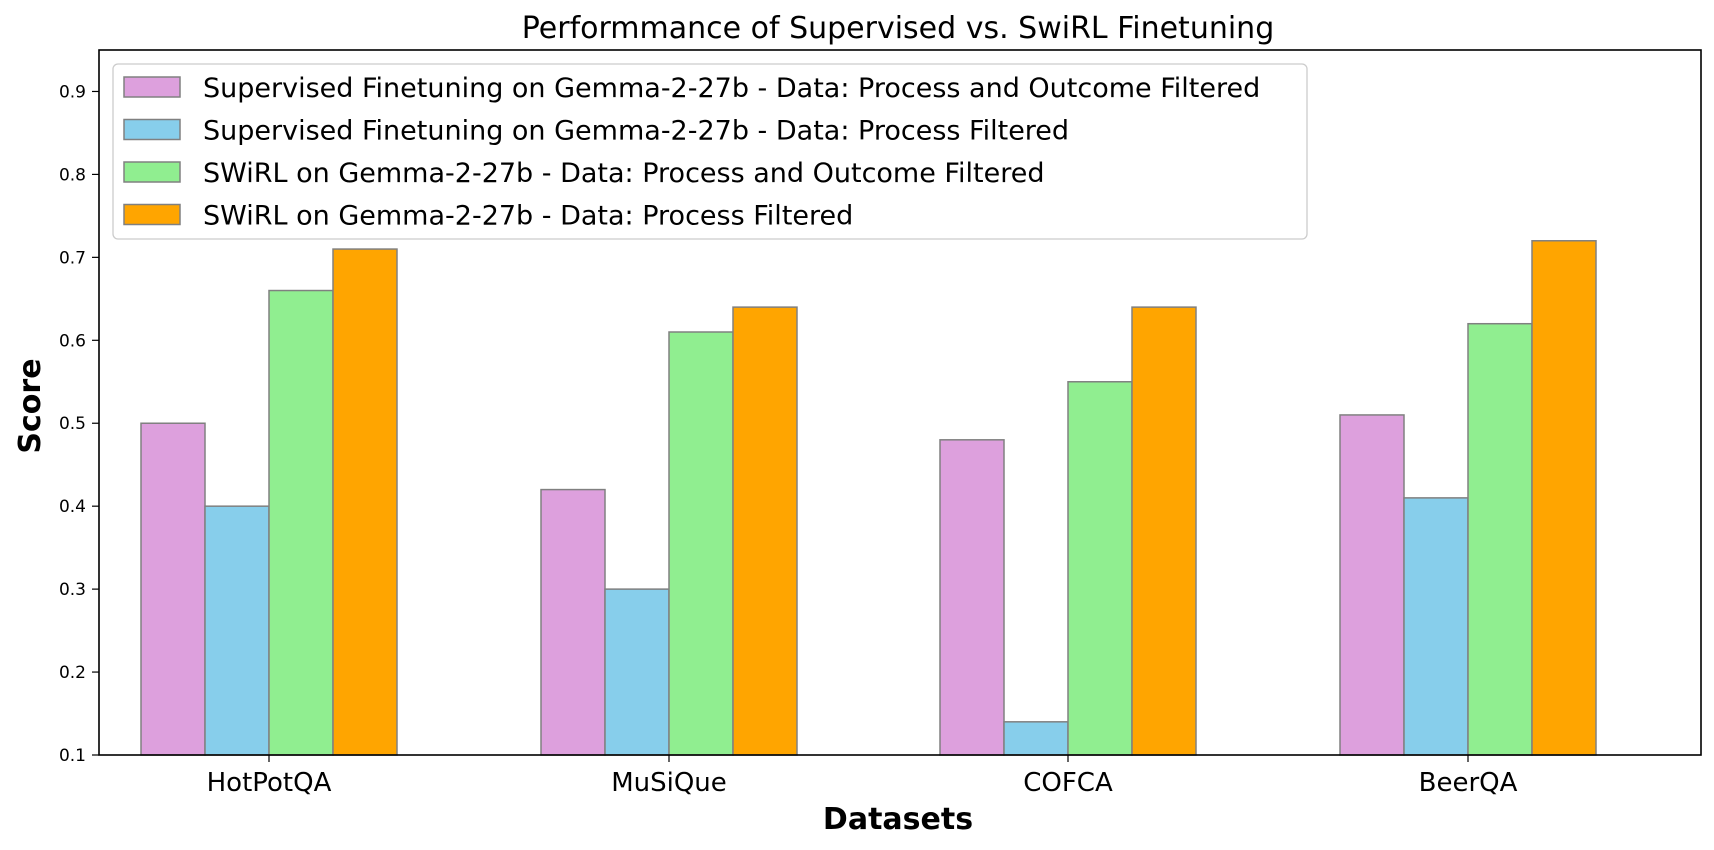  Describe the element at coordinates (72, 92) in the screenshot. I see `y-tick-label: 0.9` at that location.